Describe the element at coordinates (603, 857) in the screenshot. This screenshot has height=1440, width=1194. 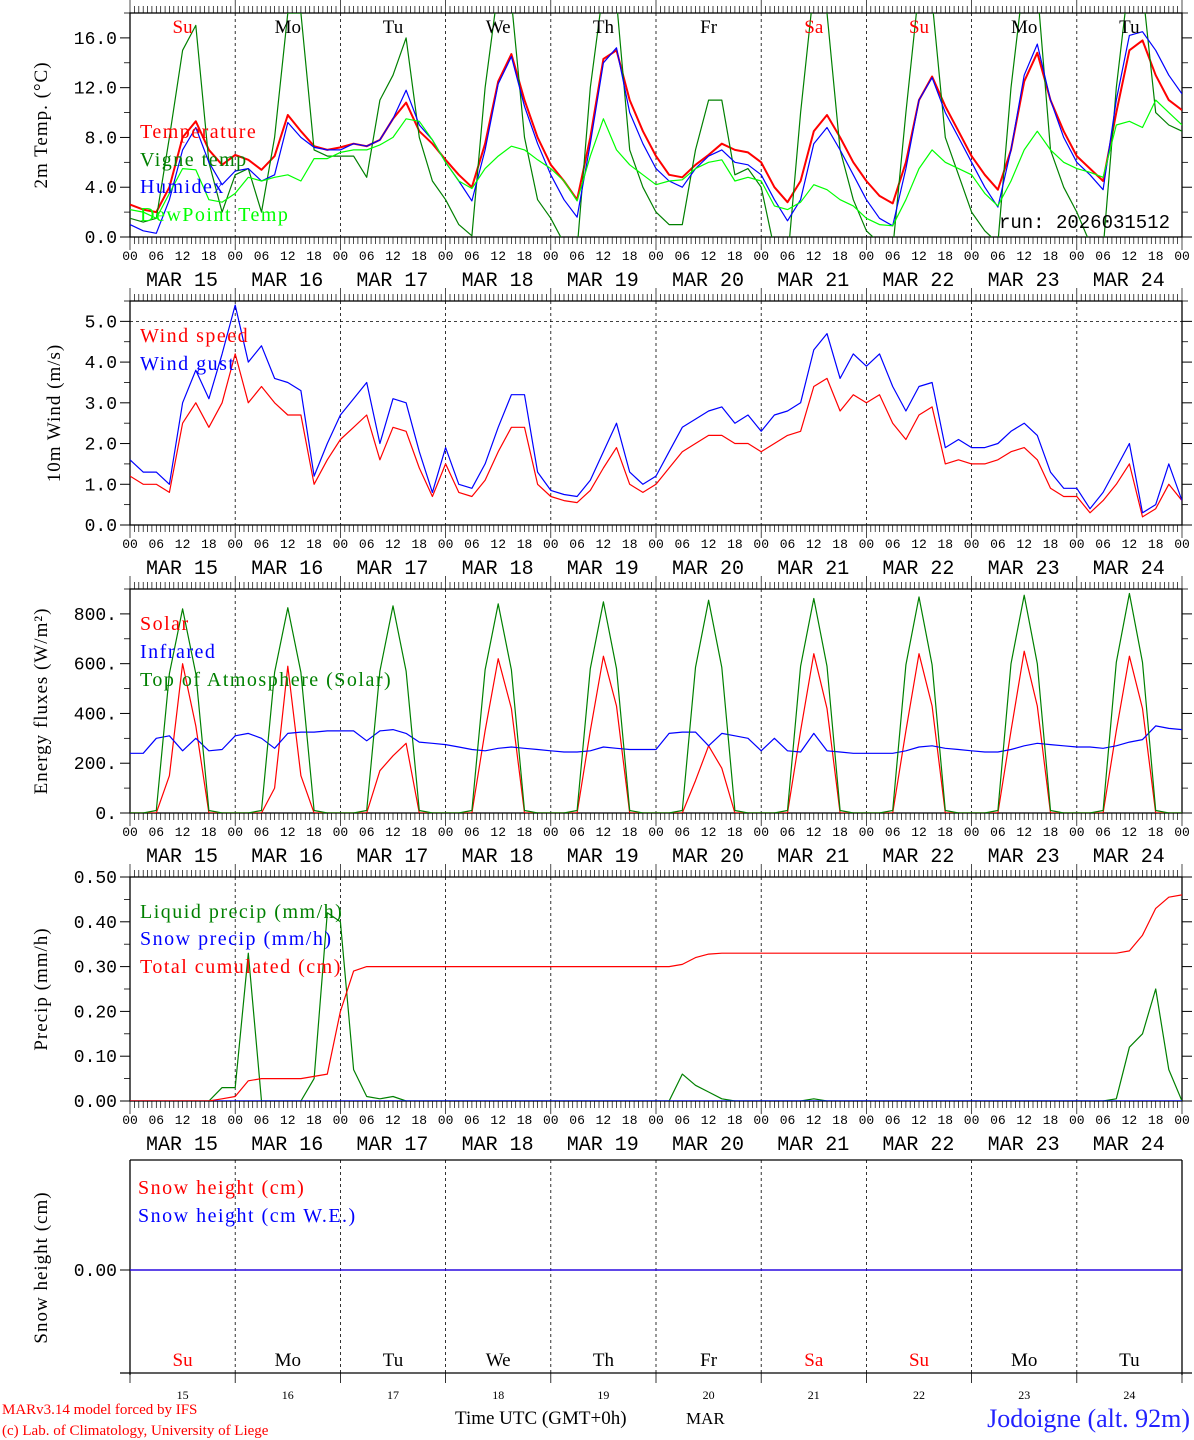
I see `date-label: MAR 19` at that location.